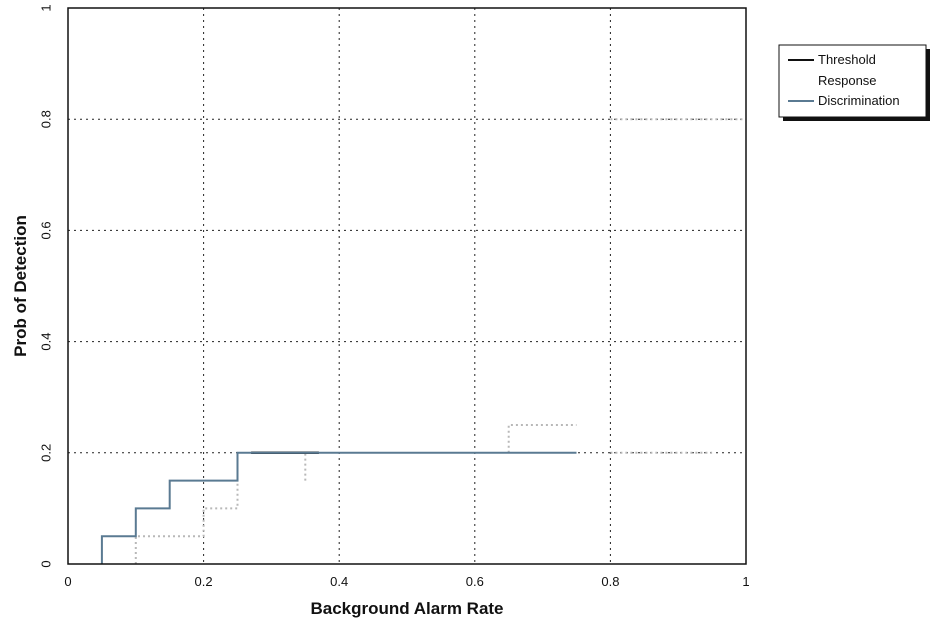 This screenshot has width=931, height=631. I want to click on x-axis-title: Background Alarm Rate, so click(406, 608).